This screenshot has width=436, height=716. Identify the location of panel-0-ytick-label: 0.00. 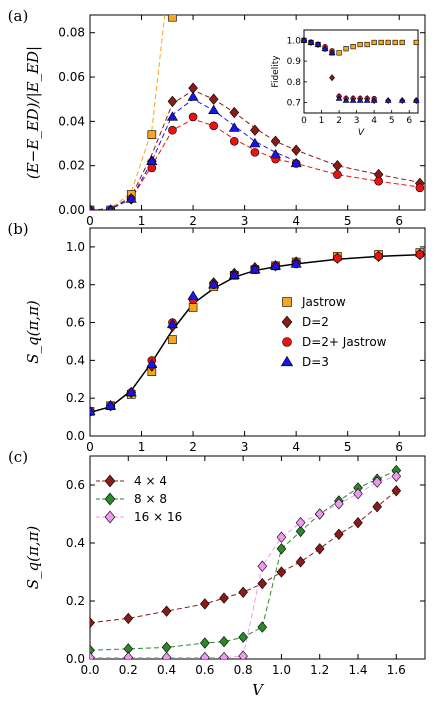
(71, 210).